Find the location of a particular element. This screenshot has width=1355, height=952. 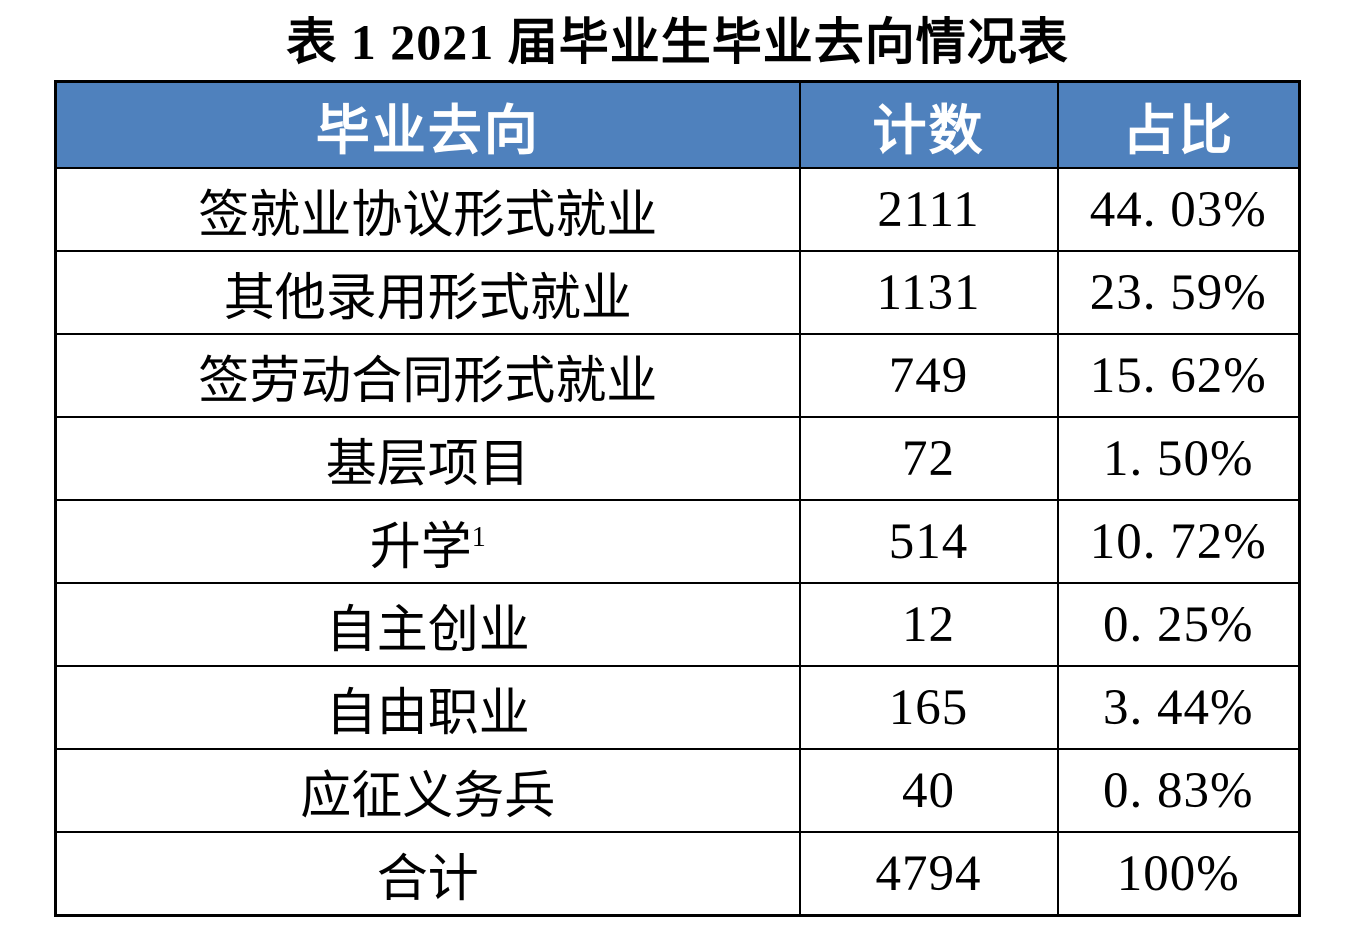

cell-count: 12 is located at coordinates (928, 624).